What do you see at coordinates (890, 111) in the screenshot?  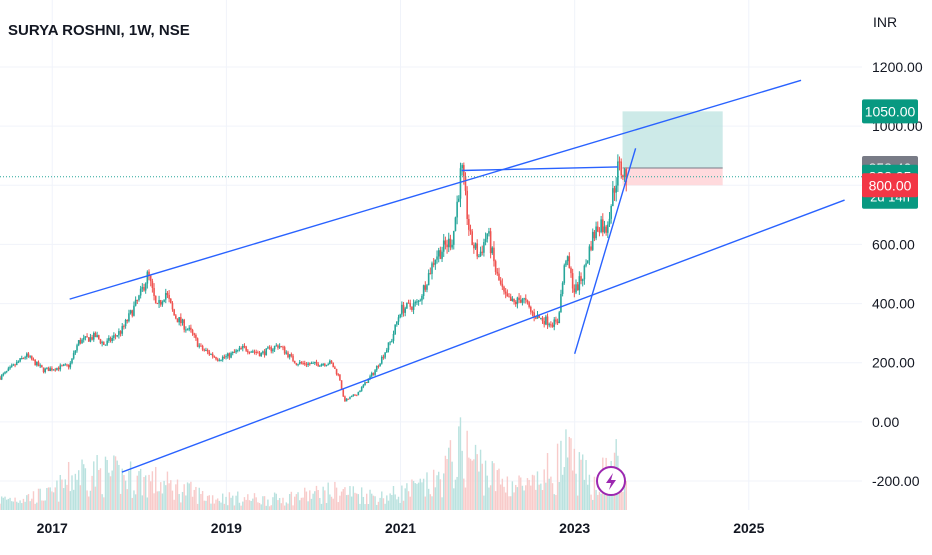 I see `price-badge-target` at bounding box center [890, 111].